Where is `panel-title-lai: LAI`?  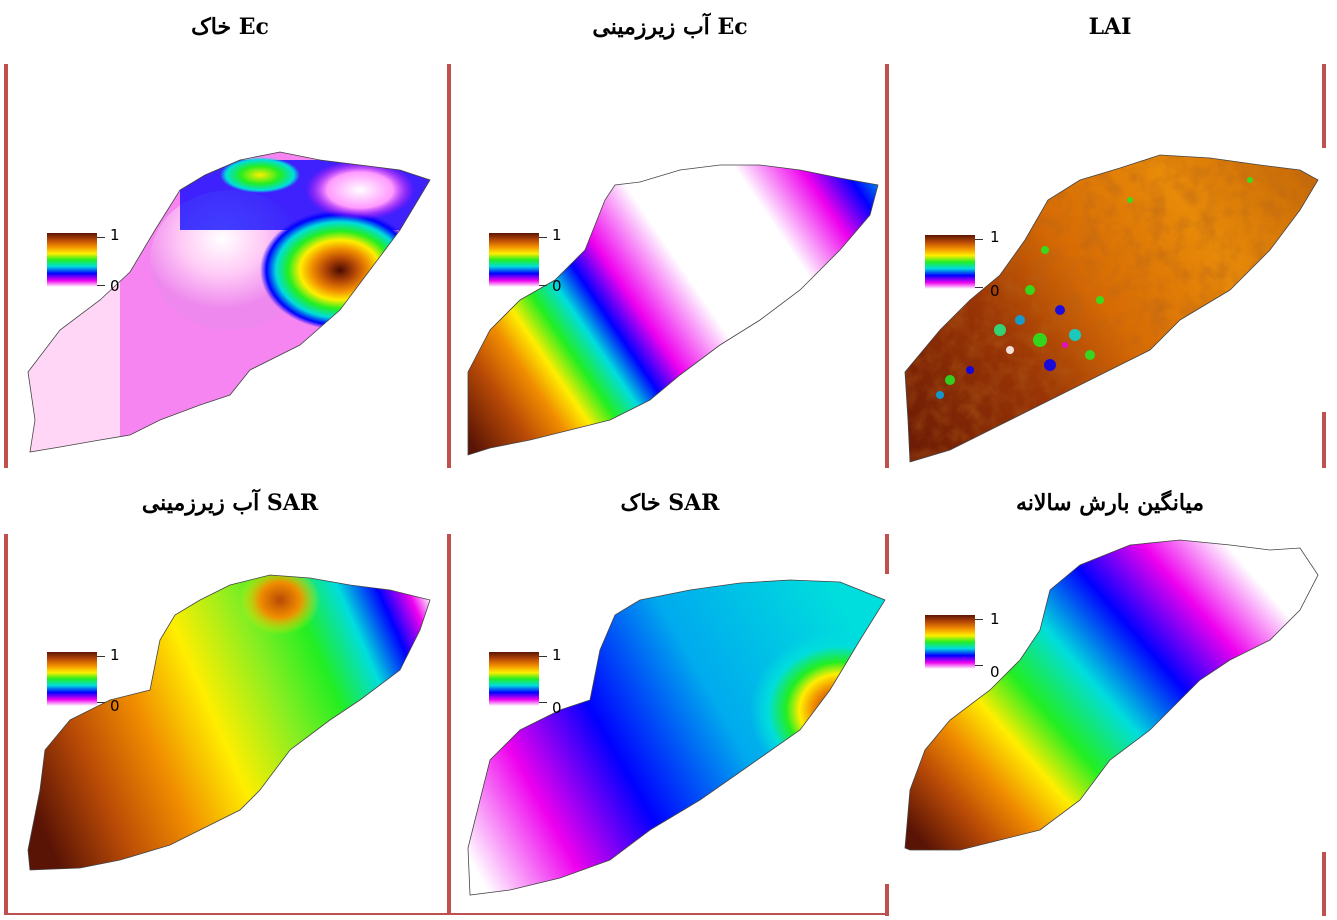
panel-title-lai: LAI is located at coordinates (1110, 27).